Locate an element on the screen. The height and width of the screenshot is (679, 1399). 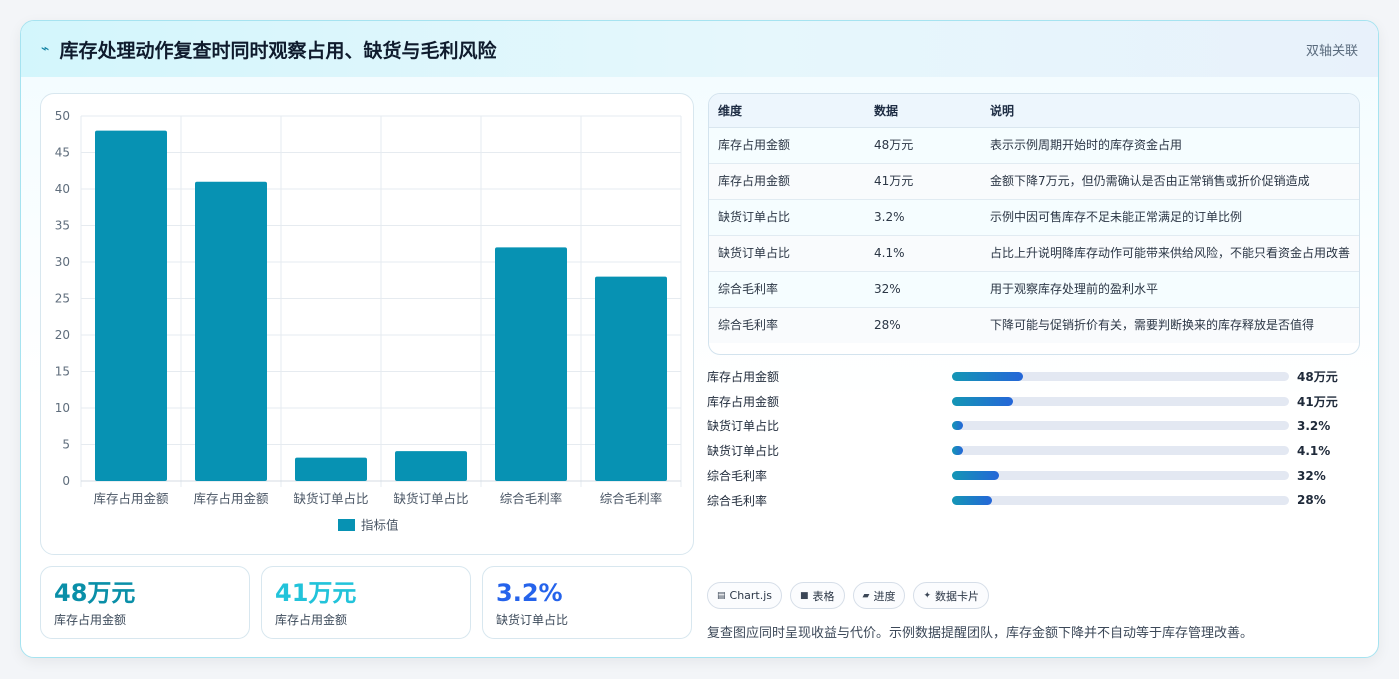
table-row: 综合毛利率 32% 用于观察库存处理前的盈利水平 is located at coordinates (1034, 289).